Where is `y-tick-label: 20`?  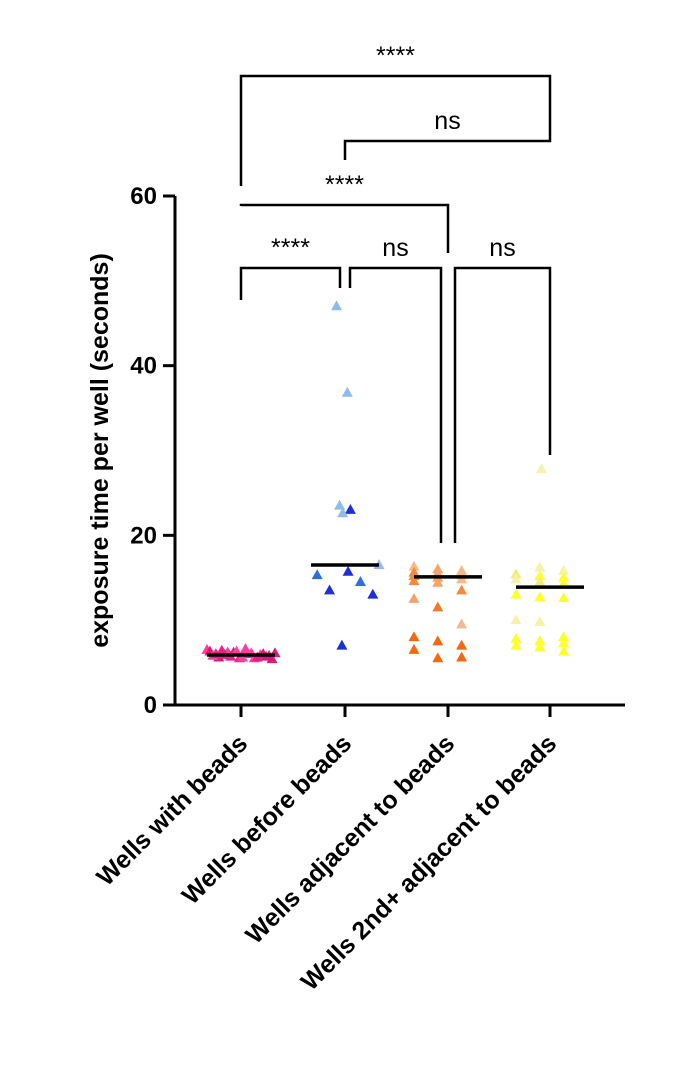 y-tick-label: 20 is located at coordinates (143, 535).